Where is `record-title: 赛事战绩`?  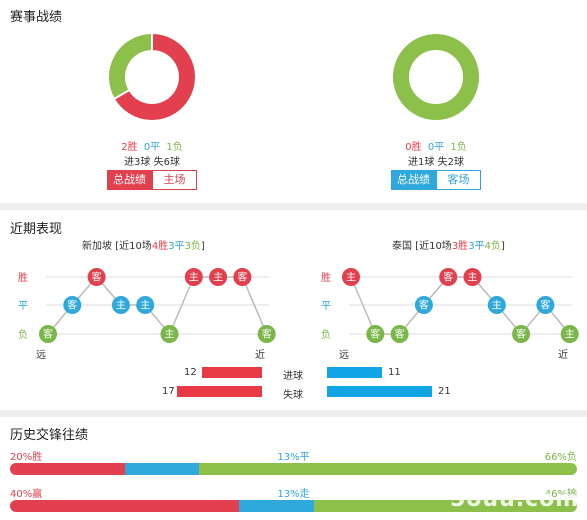
record-title: 赛事战绩 is located at coordinates (36, 17).